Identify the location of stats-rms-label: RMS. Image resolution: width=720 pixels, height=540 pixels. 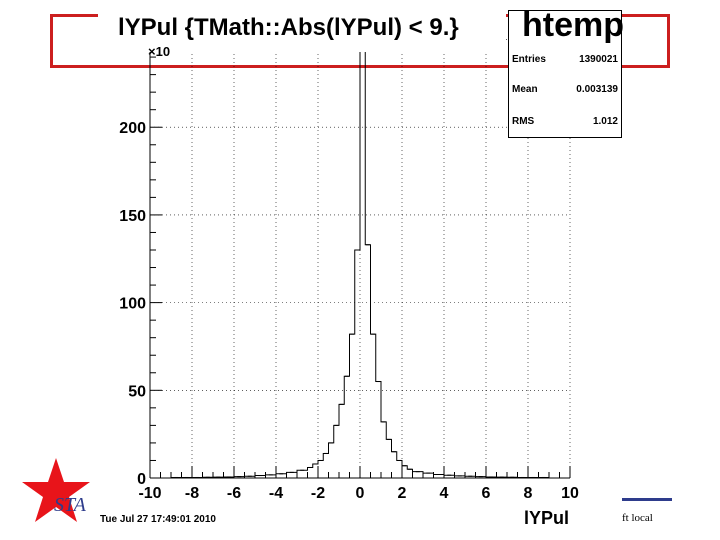
(523, 121).